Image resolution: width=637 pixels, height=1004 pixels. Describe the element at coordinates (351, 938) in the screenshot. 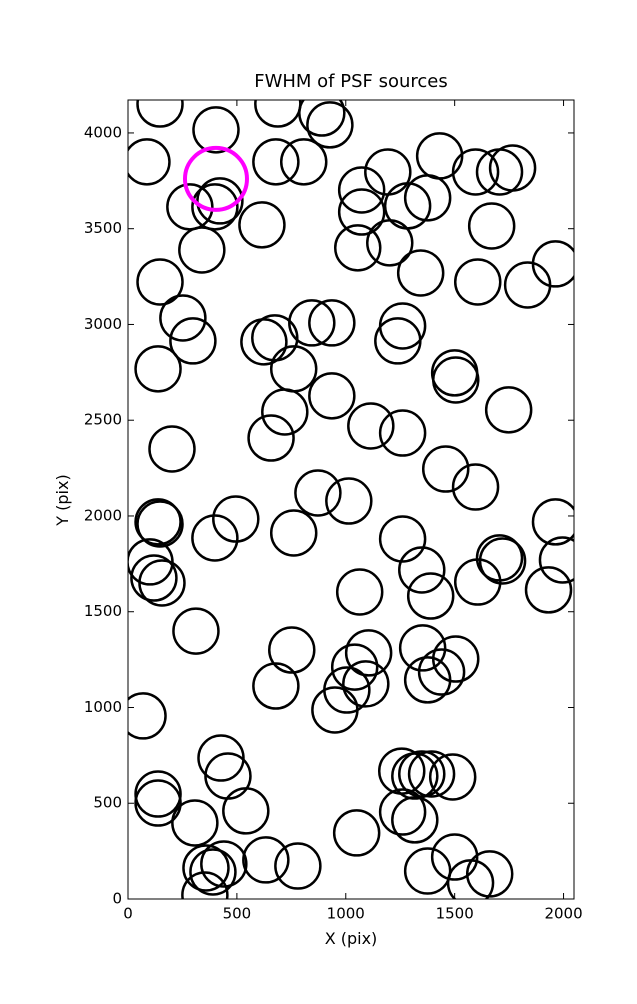

I see `x-axis-label: X (pix)` at that location.